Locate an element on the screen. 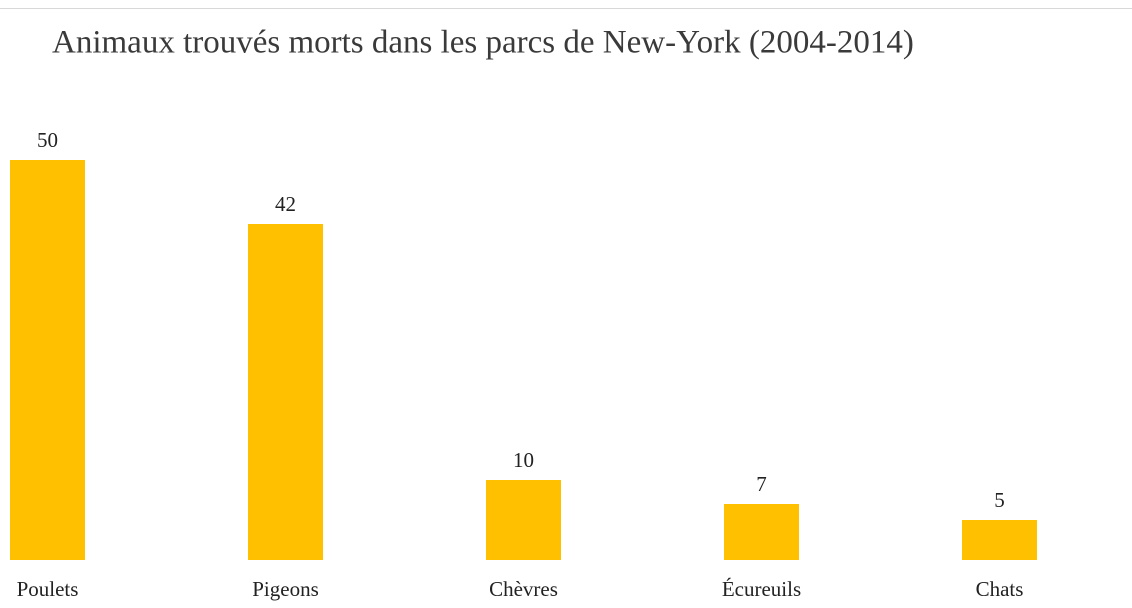  x-tick-label: Écureuils is located at coordinates (761, 589).